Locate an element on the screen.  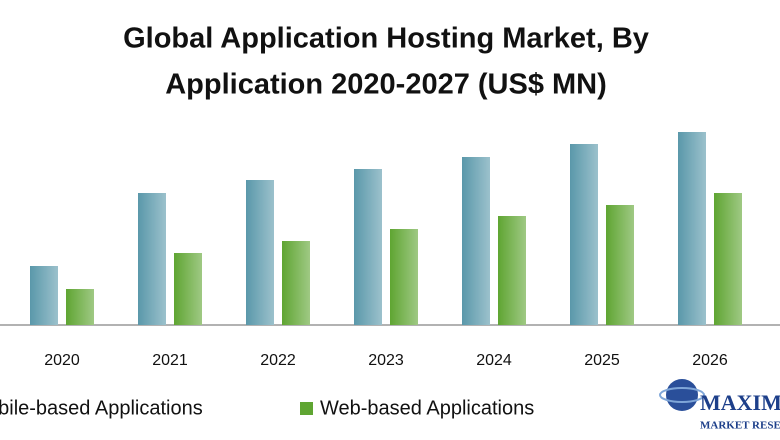
x-tick-label: 2024 is located at coordinates (494, 360).